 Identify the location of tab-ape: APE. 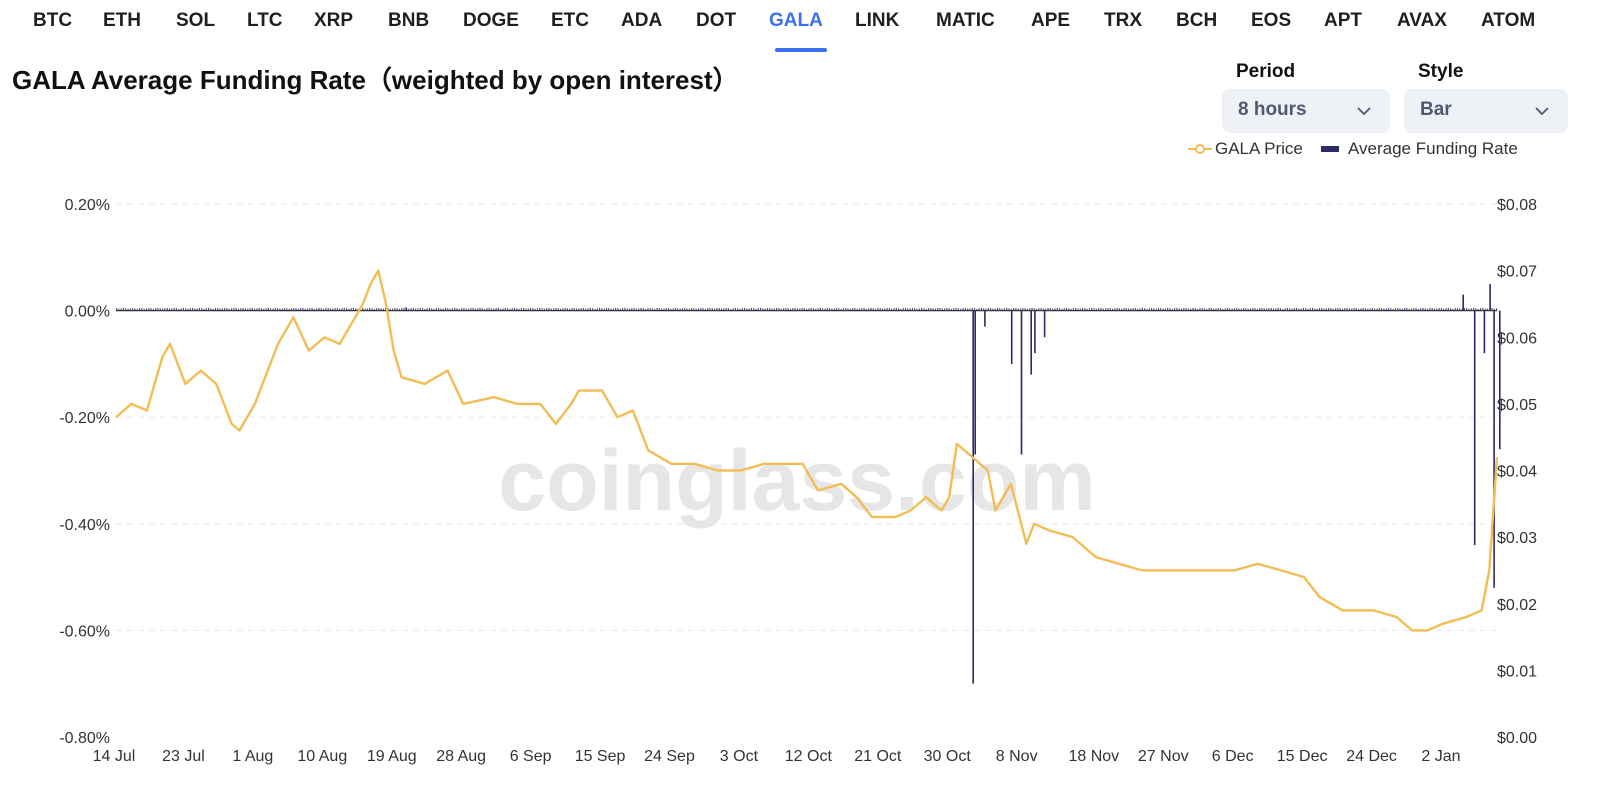
(1051, 20).